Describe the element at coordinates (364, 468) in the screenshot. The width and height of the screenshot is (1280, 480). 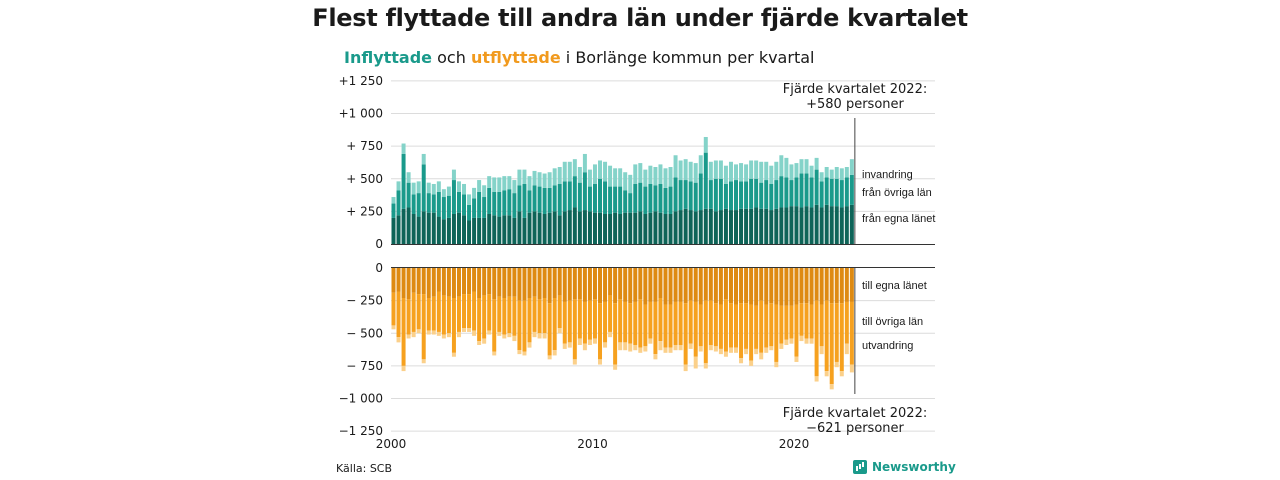
I see `source-note: Källa: SCB` at that location.